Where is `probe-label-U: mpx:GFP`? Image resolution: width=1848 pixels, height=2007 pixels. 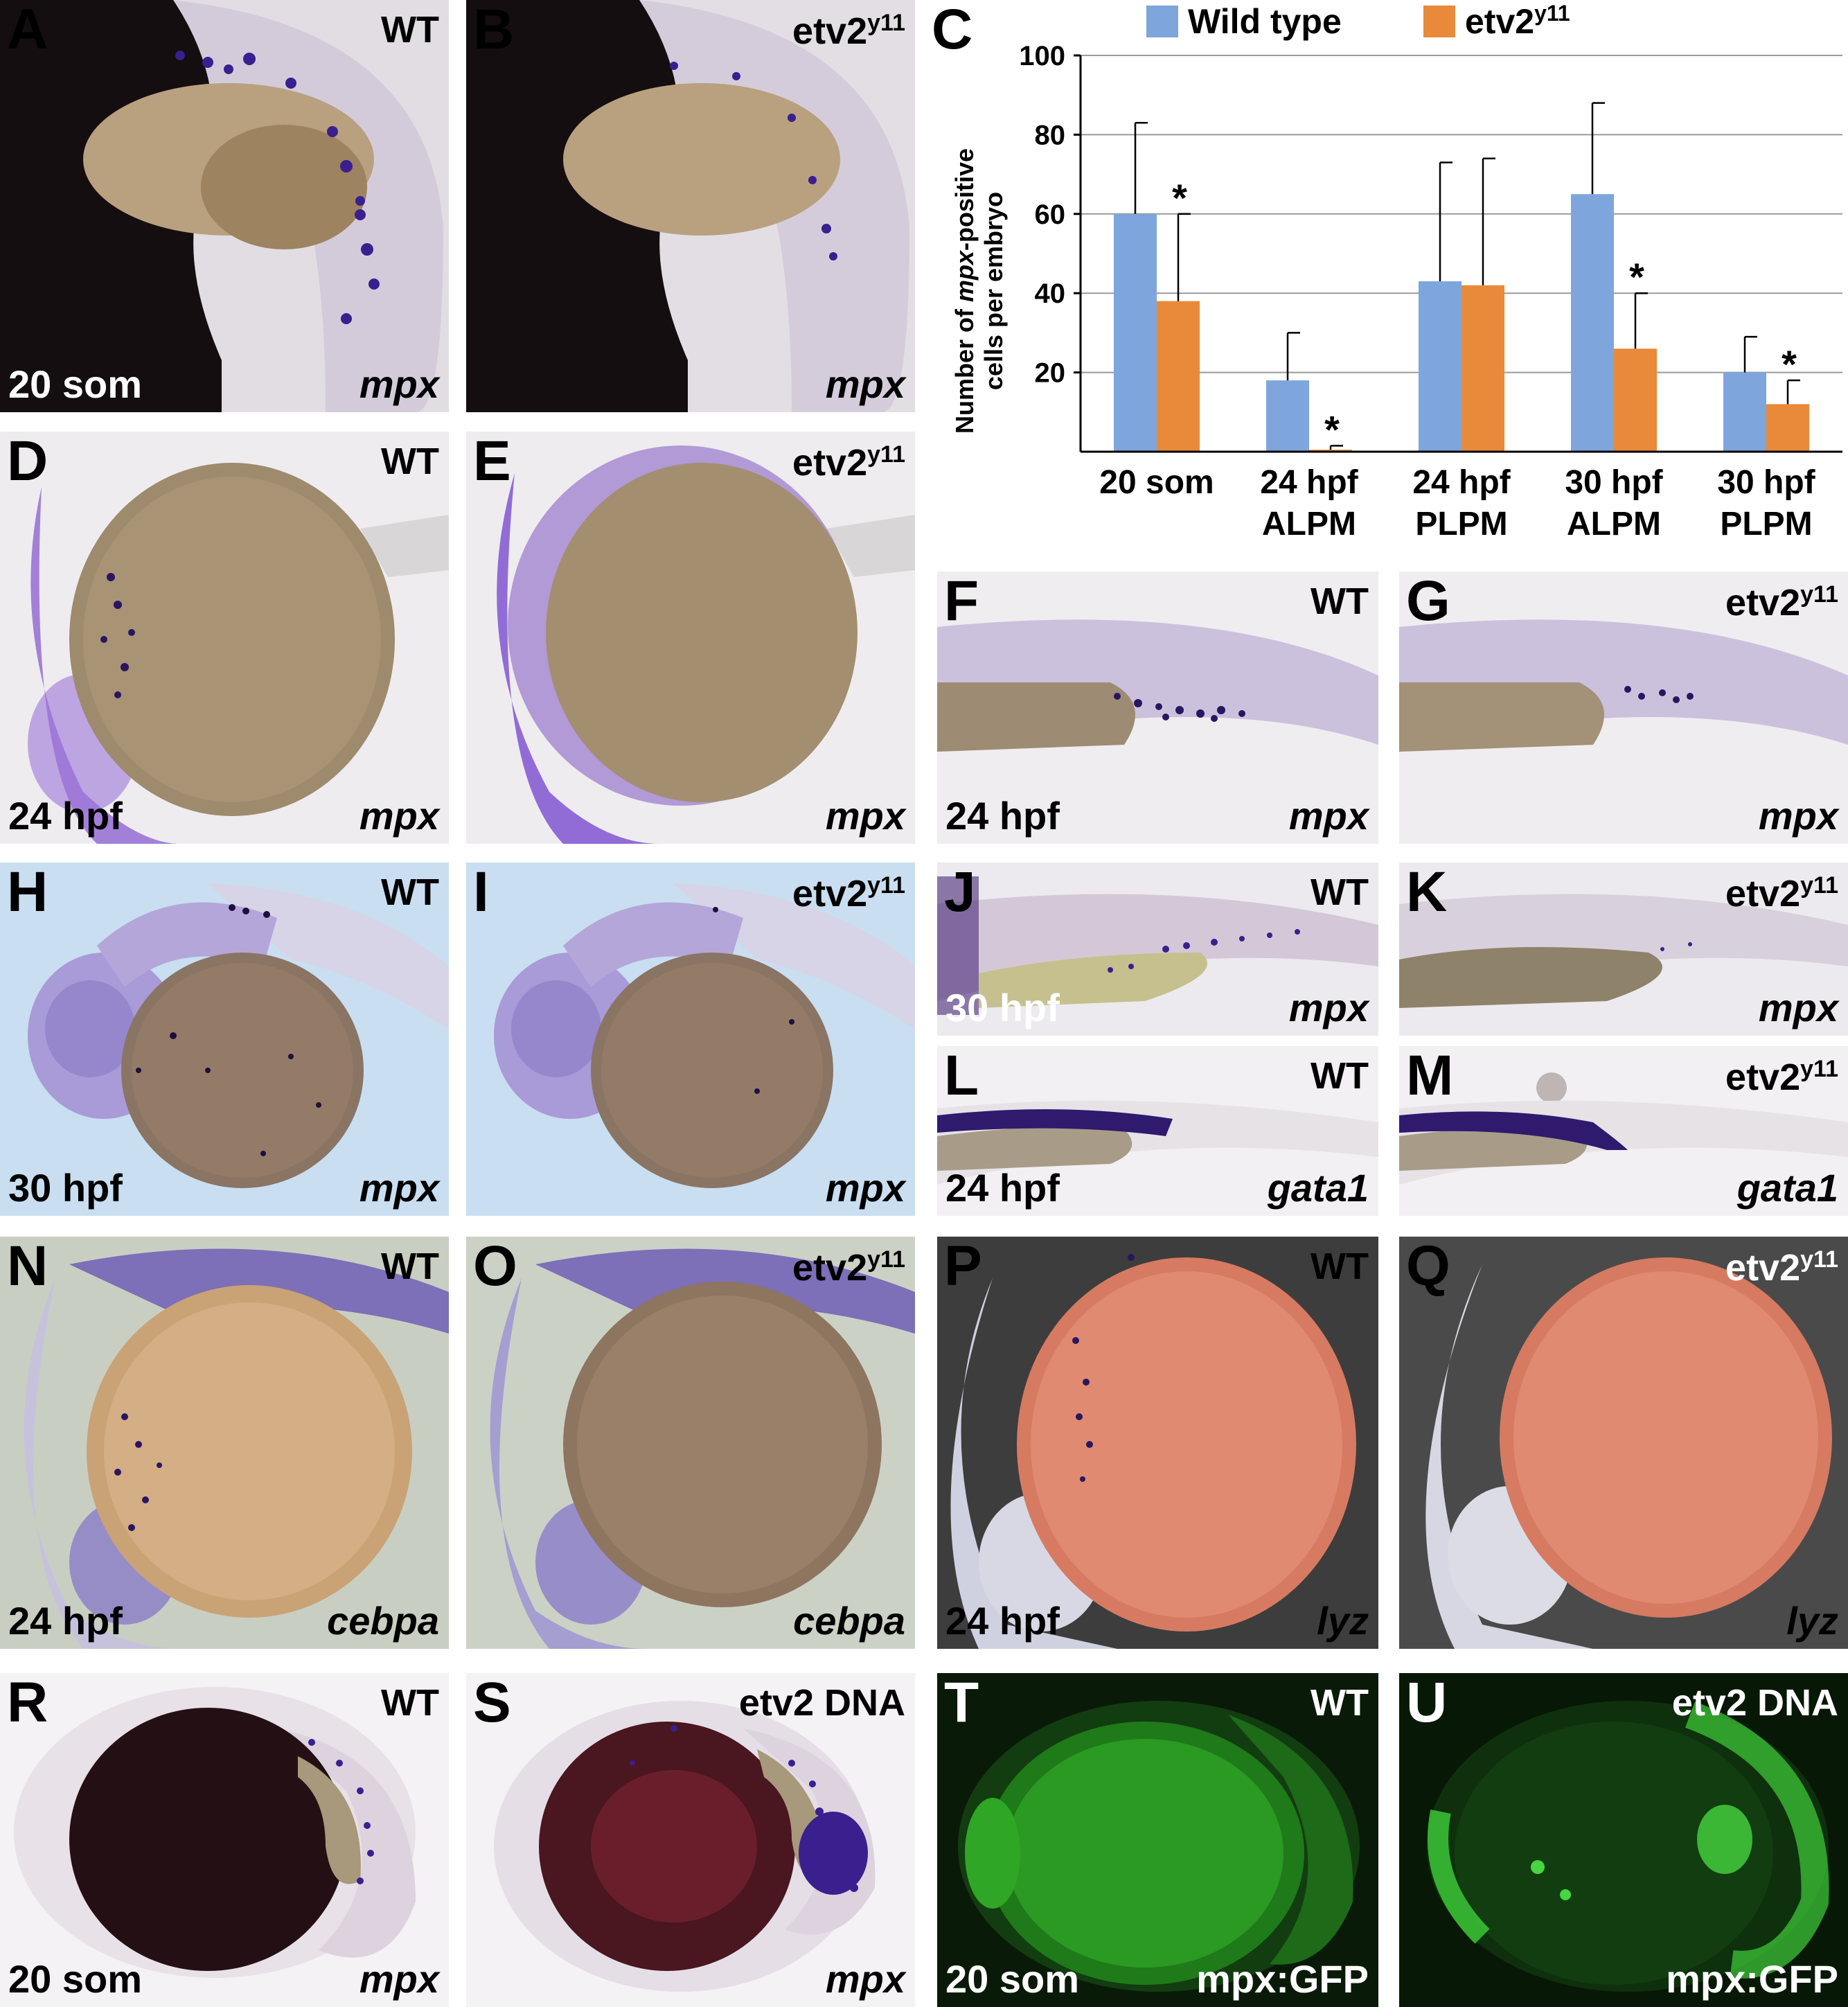
probe-label-U: mpx:GFP is located at coordinates (1752, 1979).